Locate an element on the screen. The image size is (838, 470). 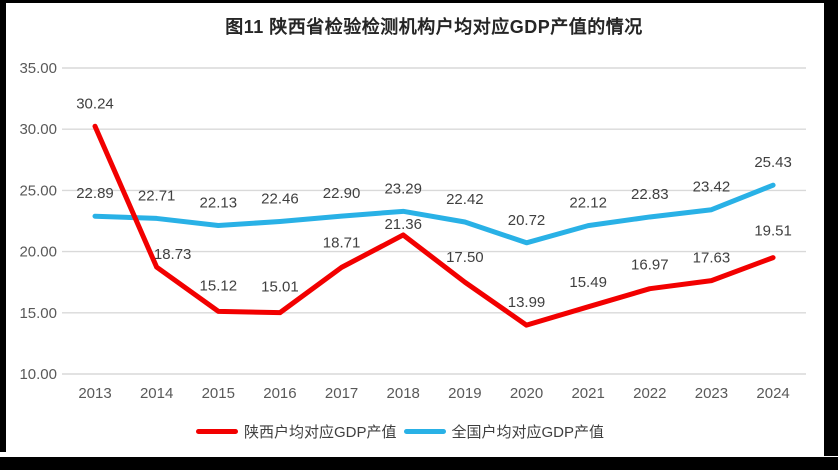
data-label: 20.72 is located at coordinates (527, 220).